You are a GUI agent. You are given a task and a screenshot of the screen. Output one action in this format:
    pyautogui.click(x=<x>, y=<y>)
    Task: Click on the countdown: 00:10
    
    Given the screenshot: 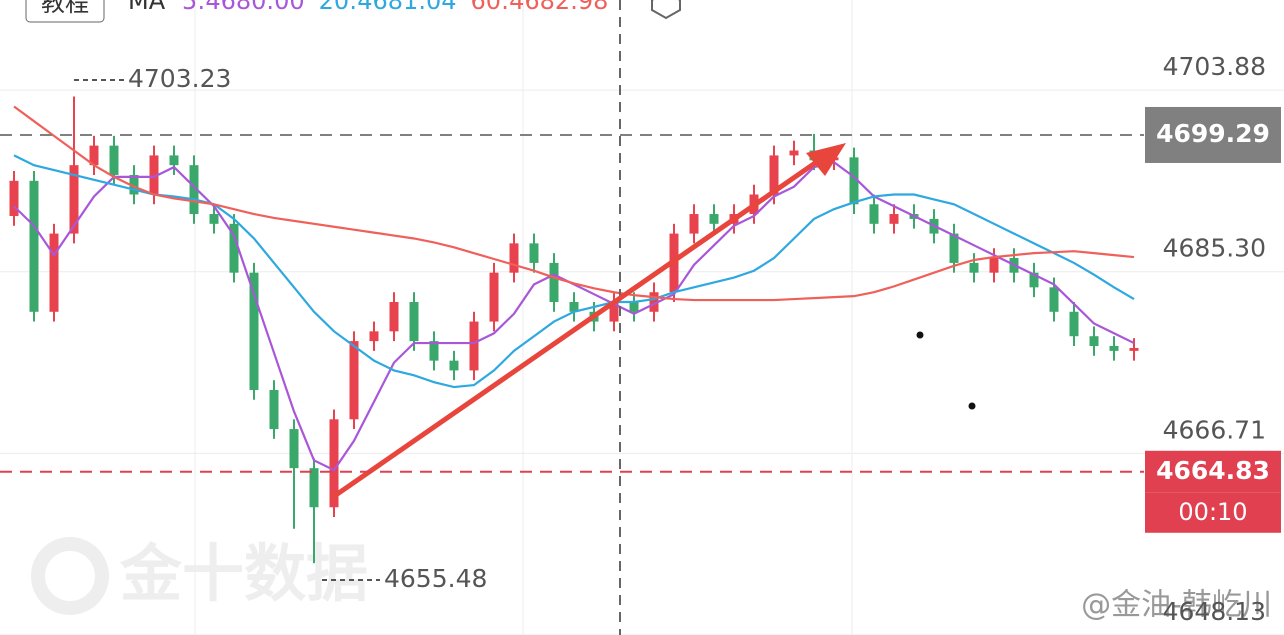 What is the action you would take?
    pyautogui.click(x=1212, y=512)
    